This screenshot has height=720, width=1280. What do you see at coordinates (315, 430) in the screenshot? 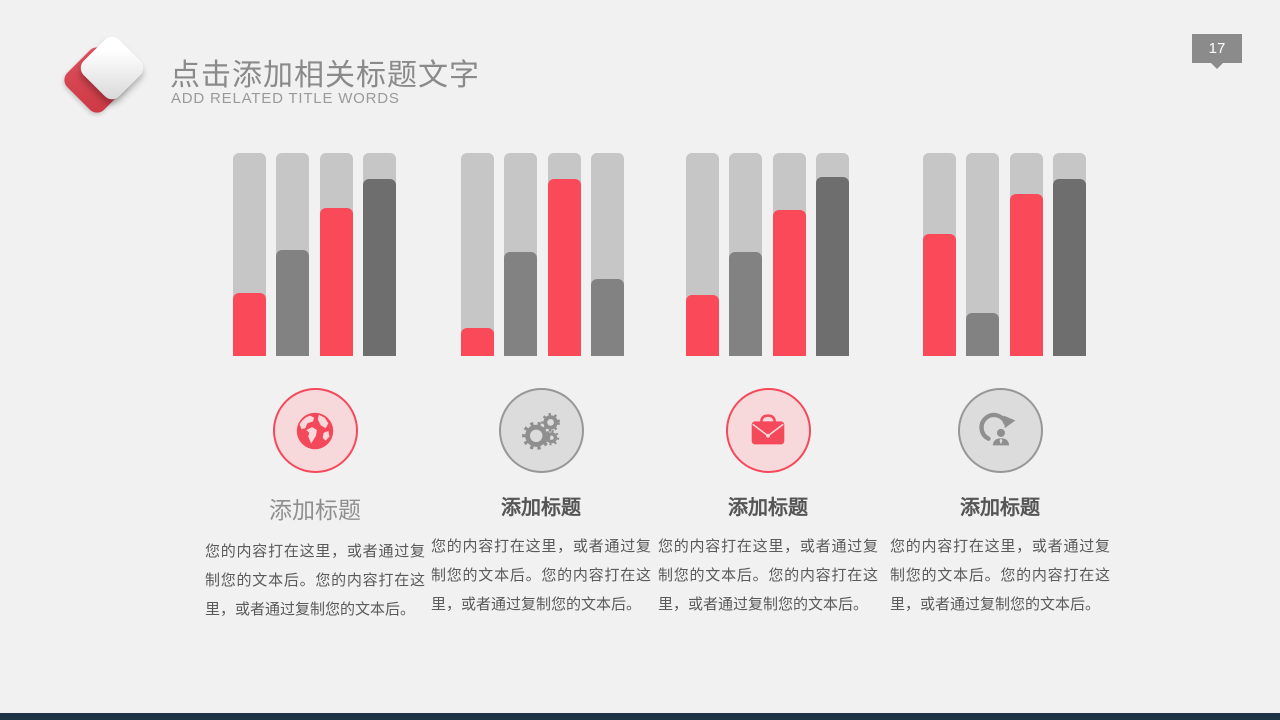
I see `globe-icon` at bounding box center [315, 430].